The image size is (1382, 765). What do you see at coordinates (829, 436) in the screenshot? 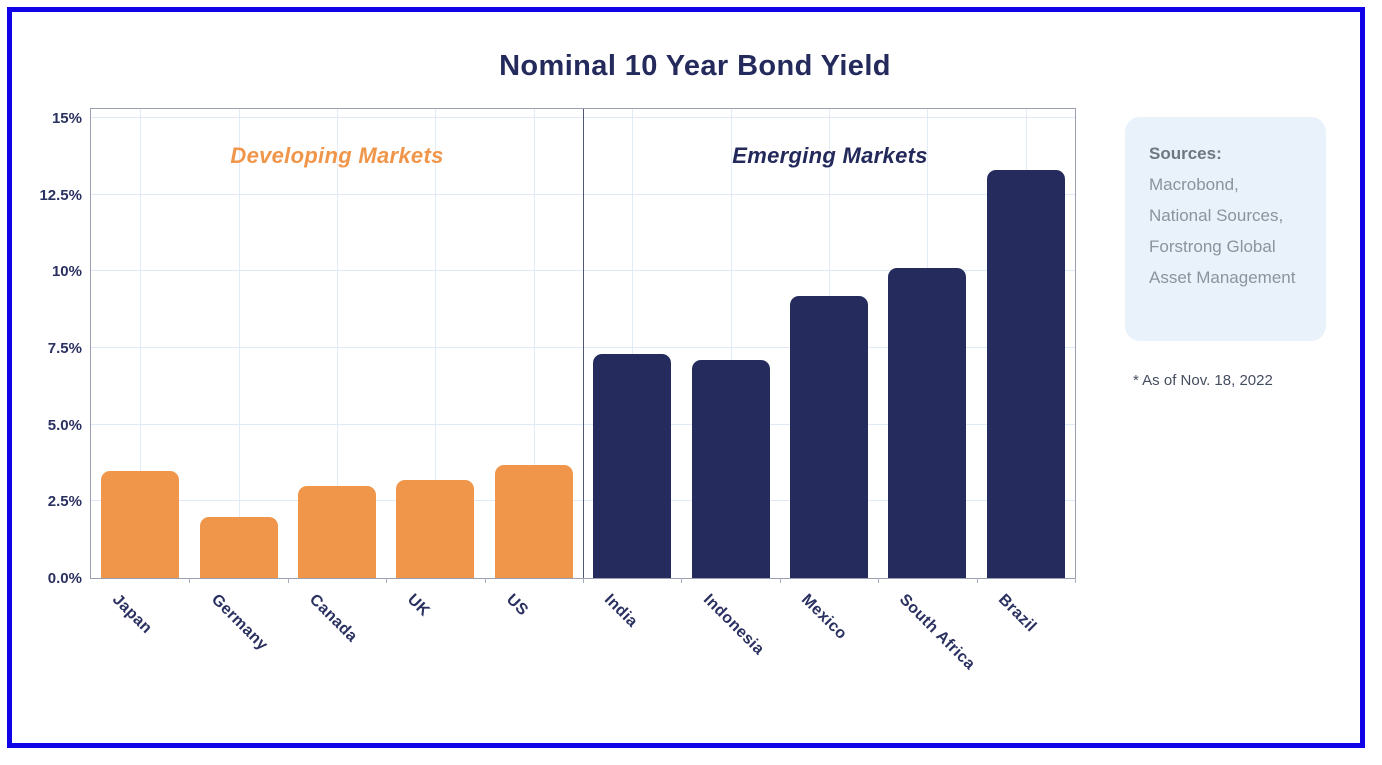
I see `bar-mexico` at bounding box center [829, 436].